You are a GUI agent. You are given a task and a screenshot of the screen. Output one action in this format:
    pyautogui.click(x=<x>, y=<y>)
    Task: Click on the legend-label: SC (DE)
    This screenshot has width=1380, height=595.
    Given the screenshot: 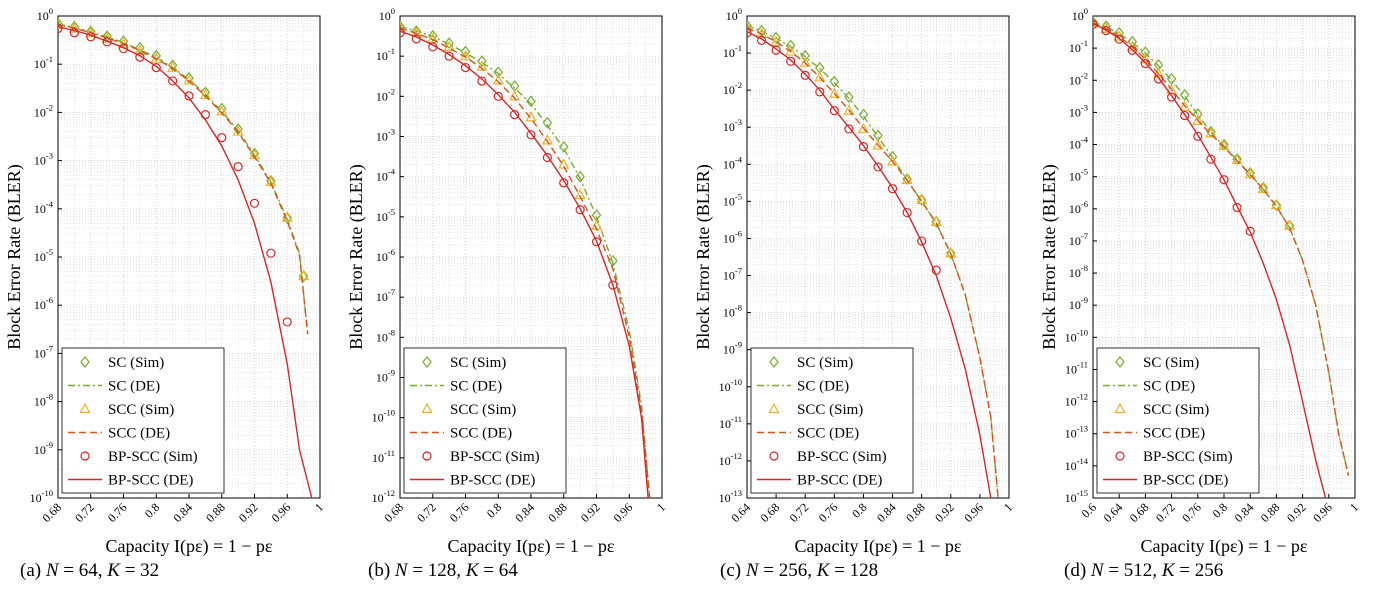 What is the action you would take?
    pyautogui.click(x=823, y=387)
    